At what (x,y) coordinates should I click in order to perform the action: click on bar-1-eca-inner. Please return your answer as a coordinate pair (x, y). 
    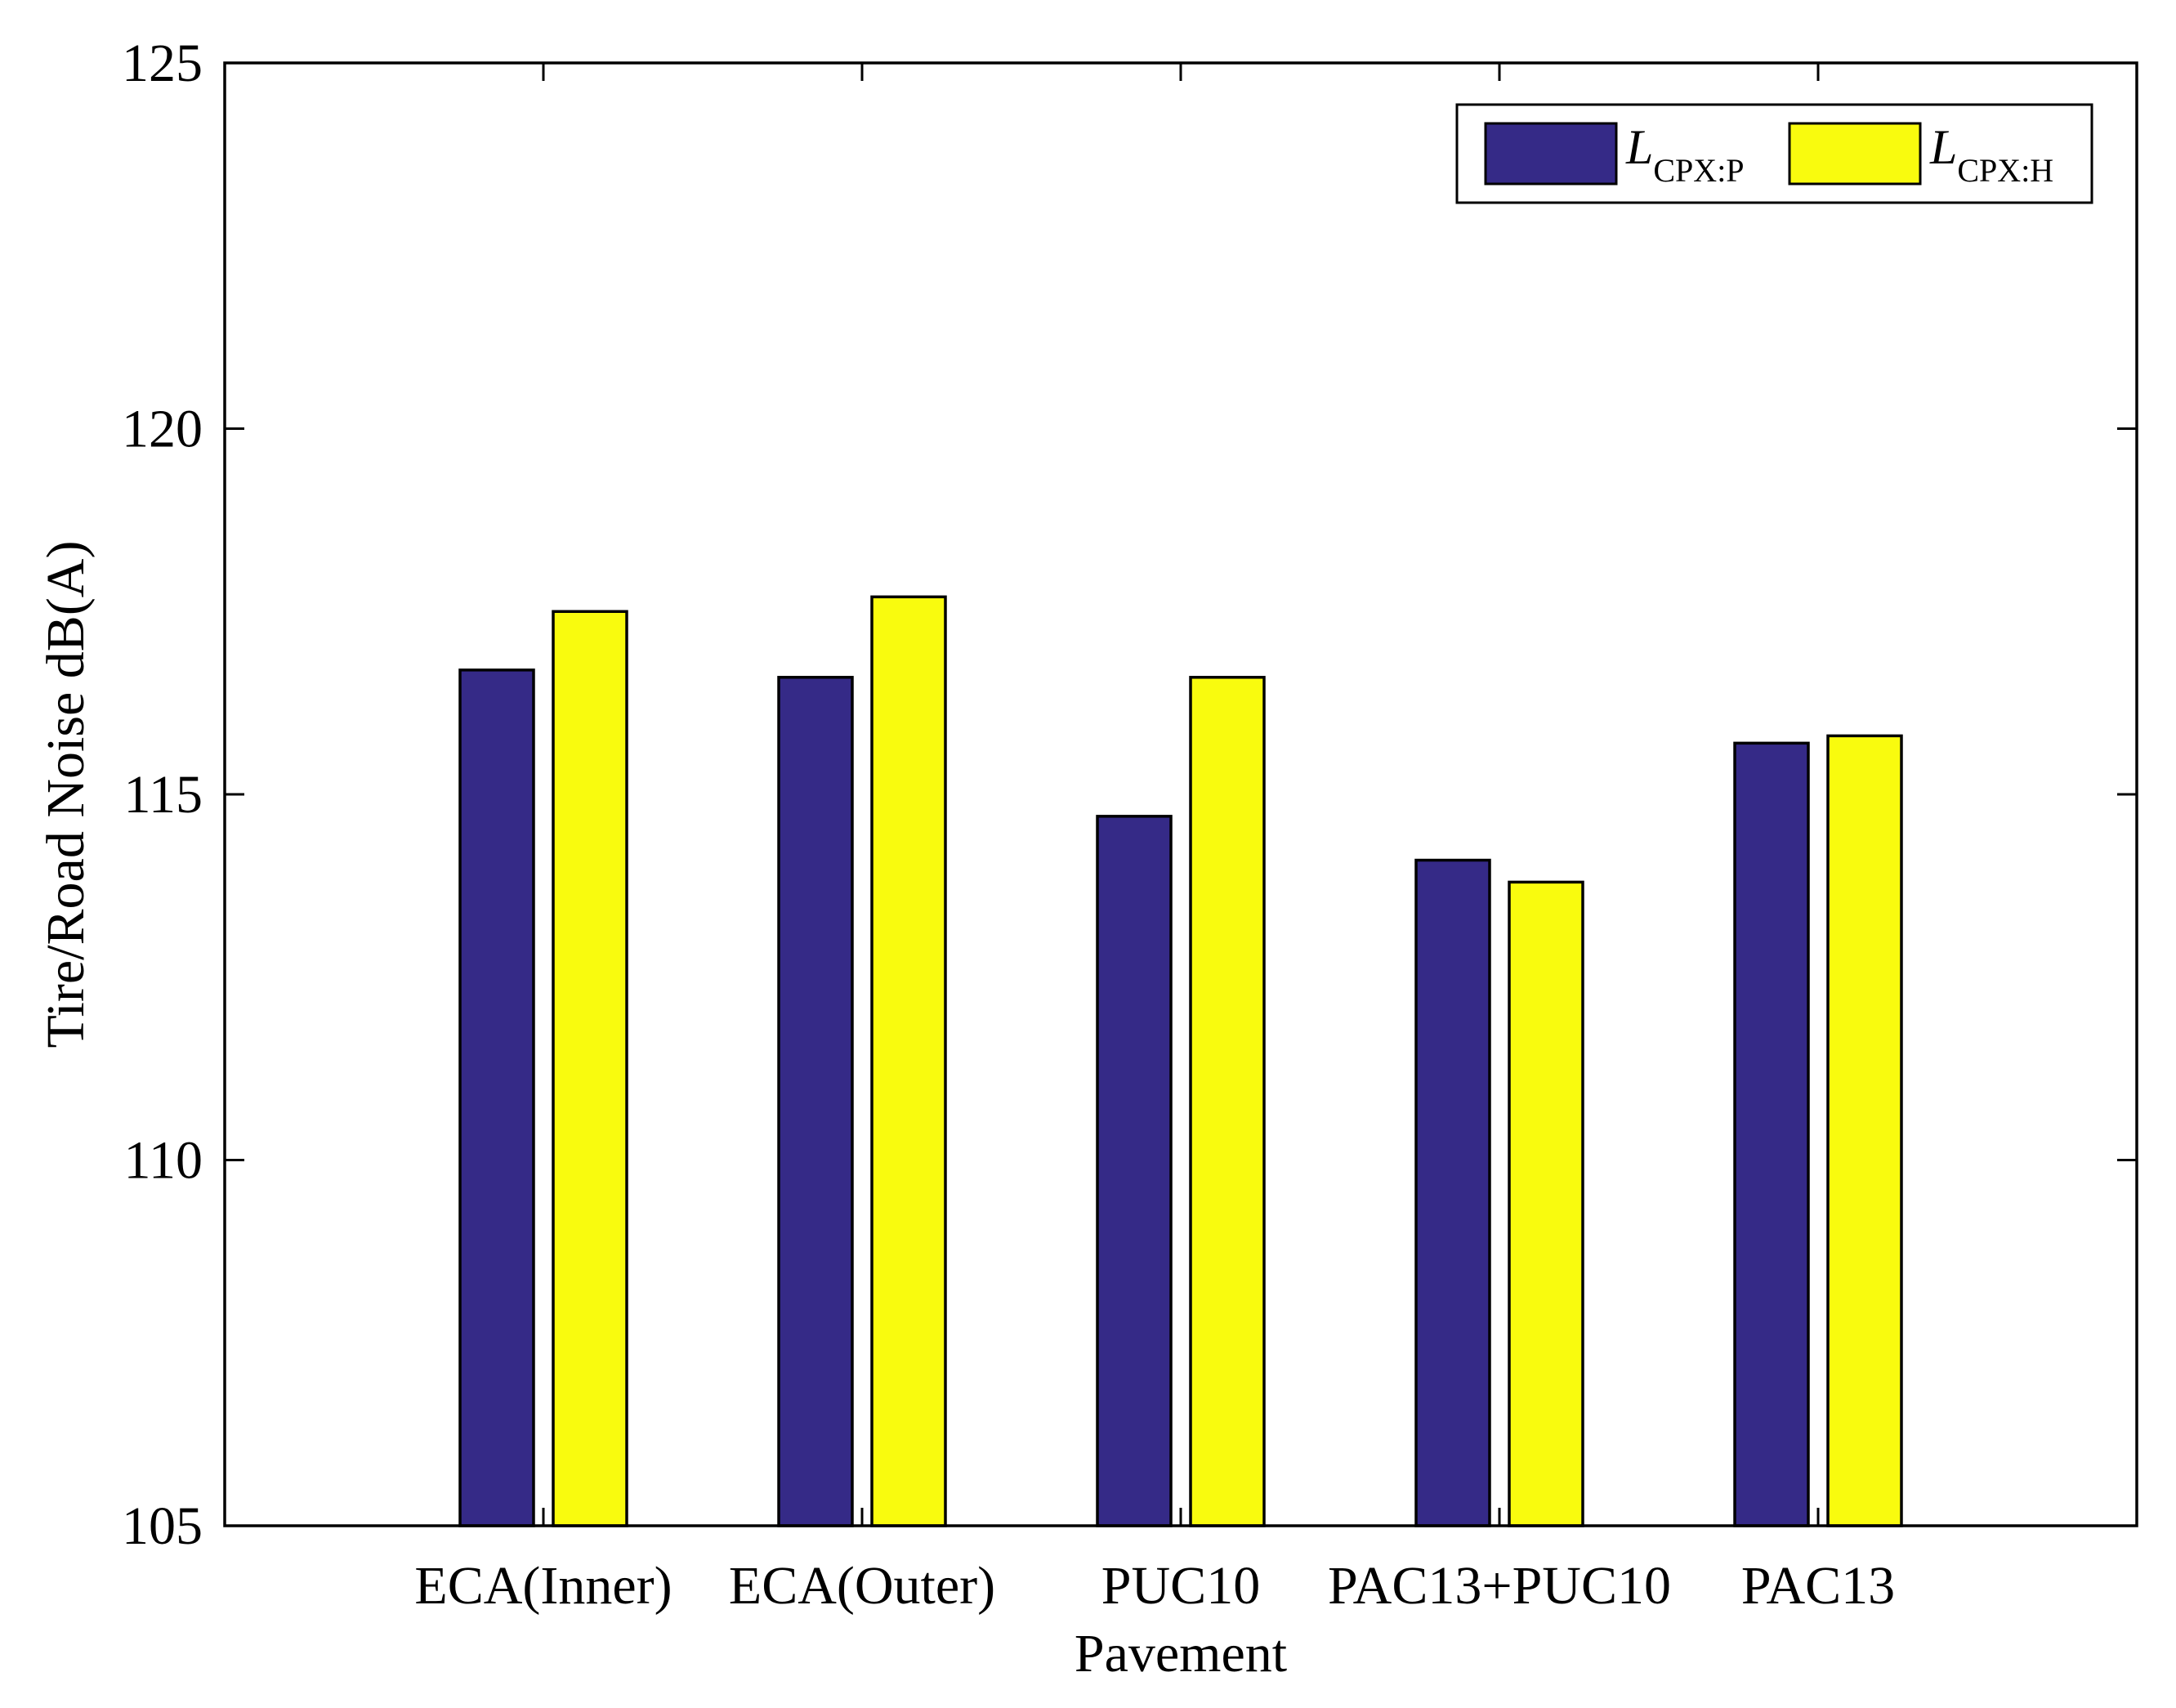
    Looking at the image, I should click on (497, 1097).